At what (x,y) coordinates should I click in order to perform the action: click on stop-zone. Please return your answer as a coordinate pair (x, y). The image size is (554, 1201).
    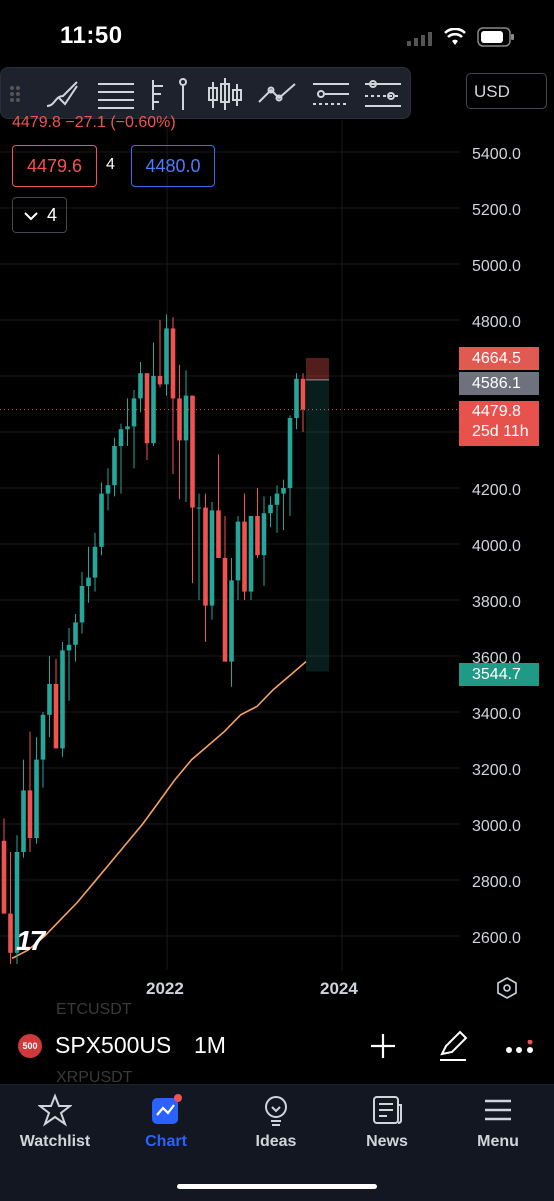
    Looking at the image, I should click on (317, 525).